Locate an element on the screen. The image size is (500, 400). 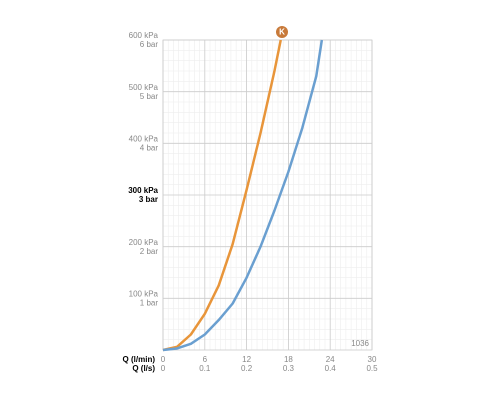
y2-tick-label: 5 bar is located at coordinates (149, 96).